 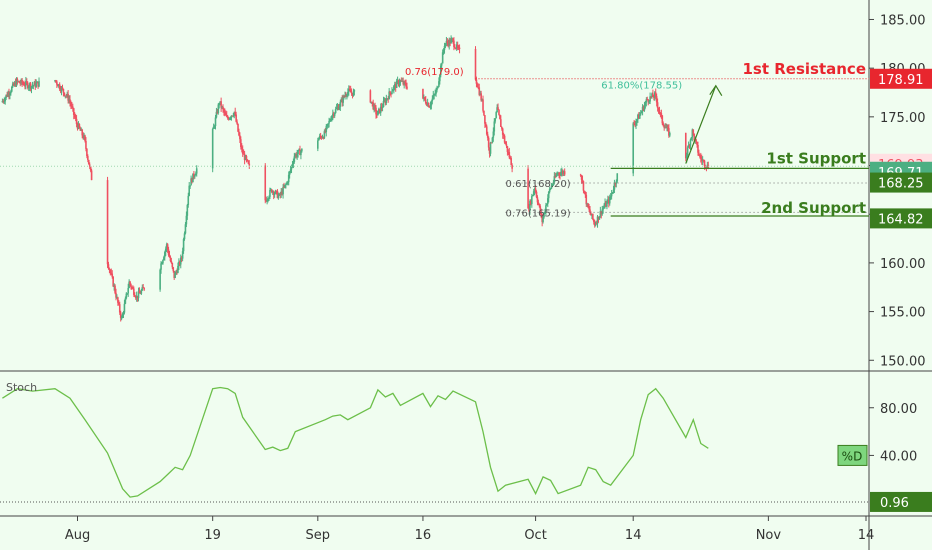 I want to click on svg-text: 164.82, so click(x=901, y=219).